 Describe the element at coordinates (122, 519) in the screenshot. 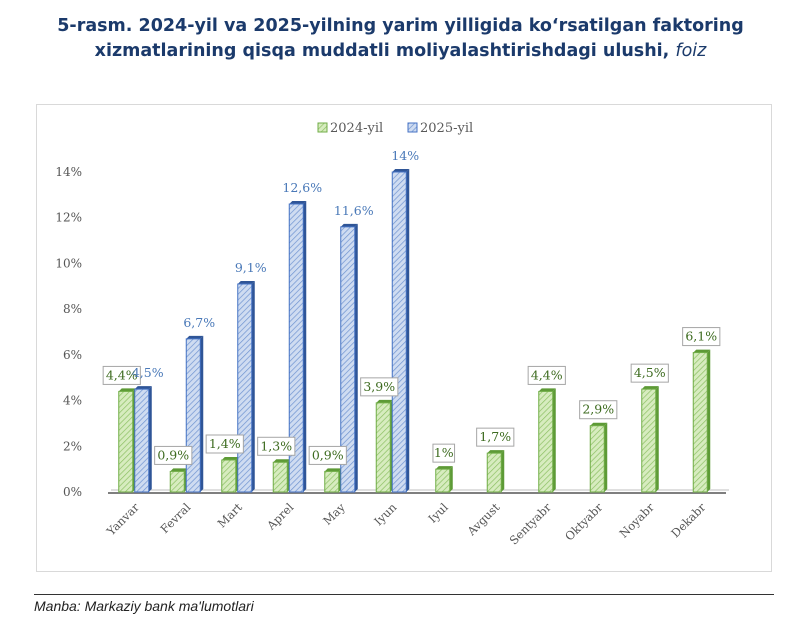

I see `x-tick-label: Yanvar` at that location.